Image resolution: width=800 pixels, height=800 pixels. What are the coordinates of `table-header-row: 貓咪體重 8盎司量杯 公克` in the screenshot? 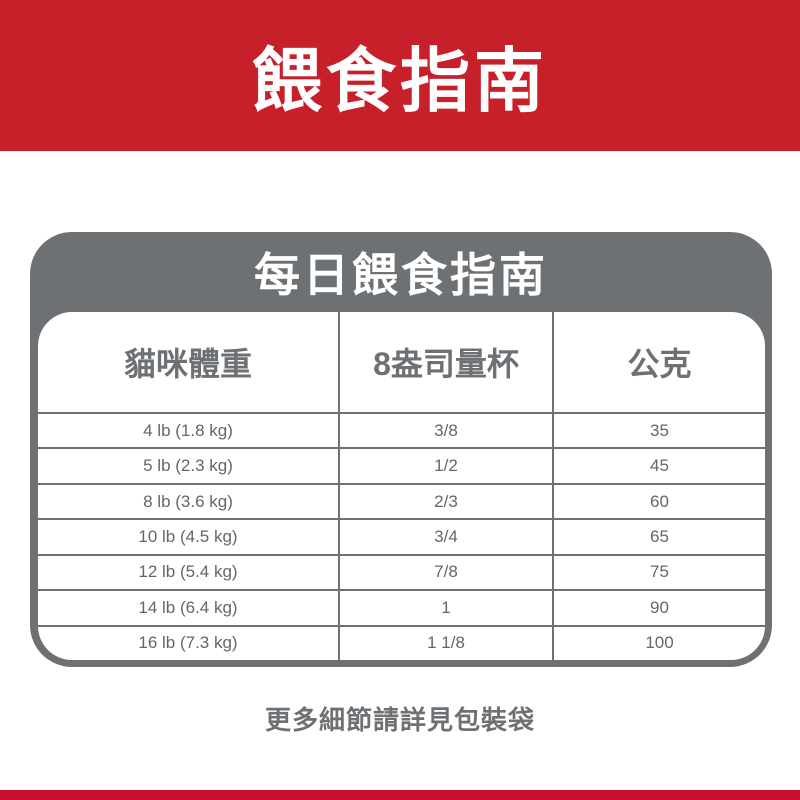 It's located at (401, 363).